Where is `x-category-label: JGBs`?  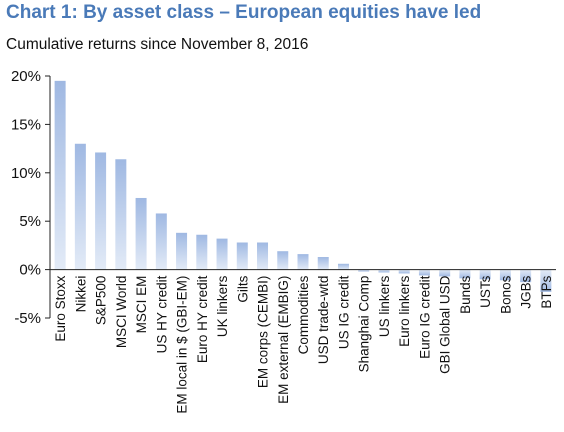 x-category-label: JGBs is located at coordinates (526, 291).